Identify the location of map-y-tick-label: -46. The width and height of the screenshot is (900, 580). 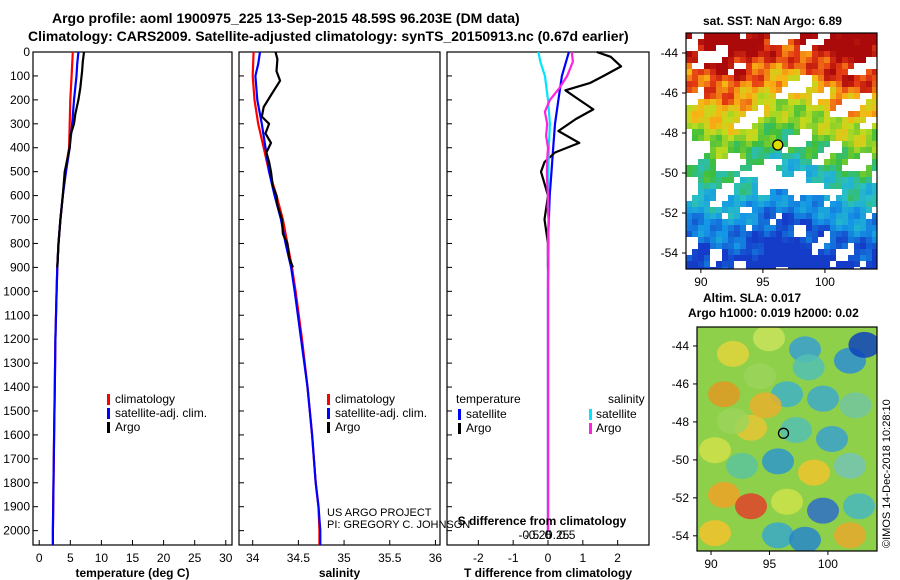
(681, 384).